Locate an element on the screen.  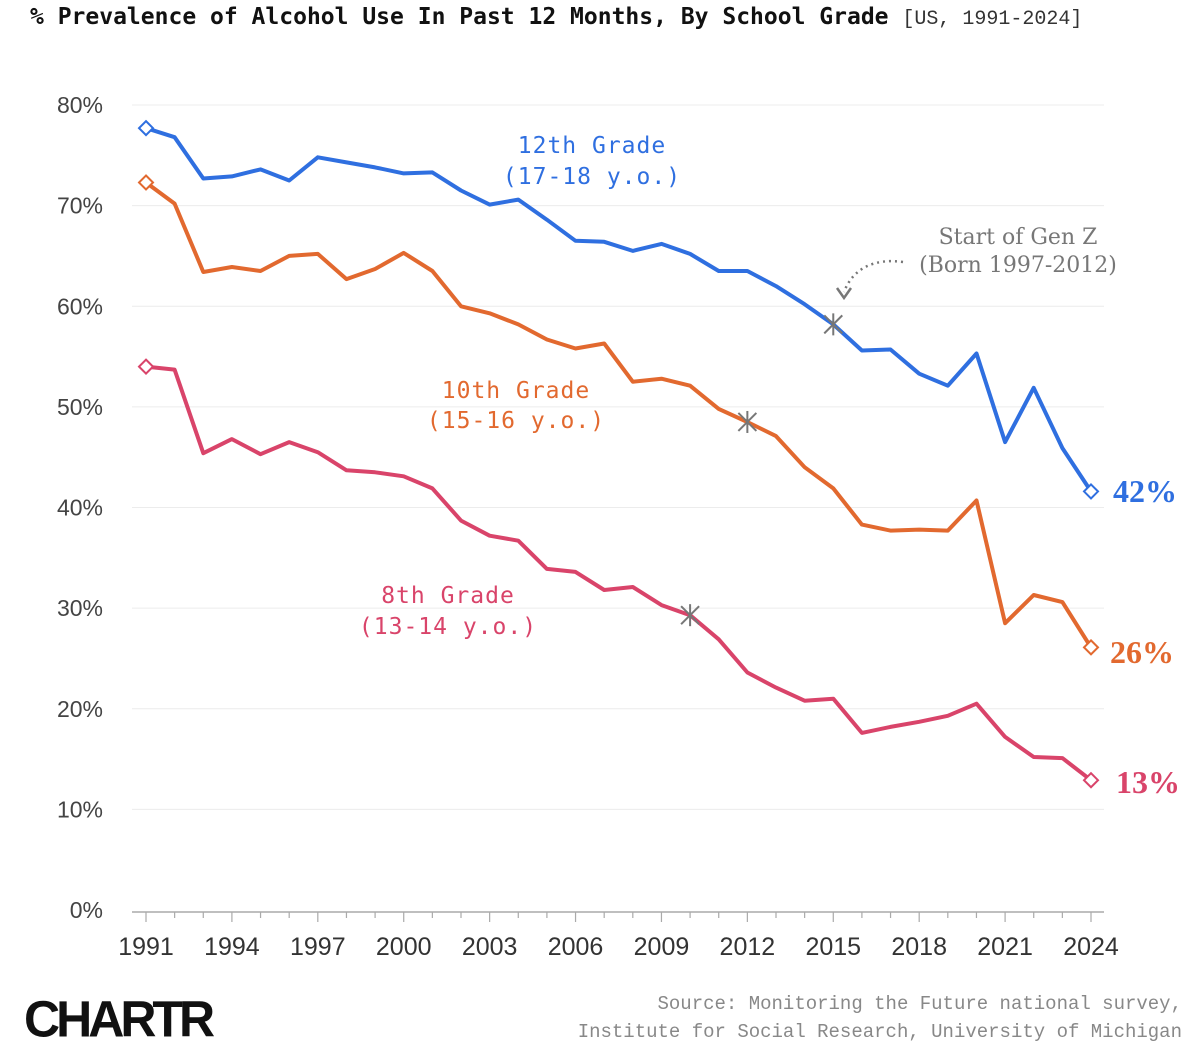
y-tick-label: 70% is located at coordinates (80, 206).